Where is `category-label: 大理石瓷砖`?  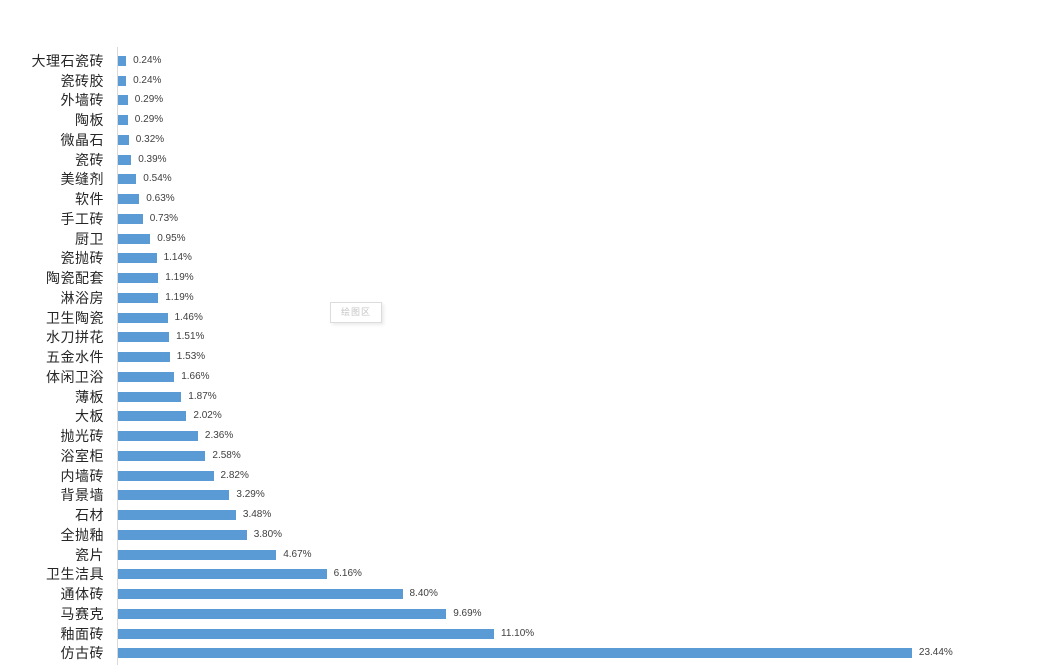 category-label: 大理石瓷砖 is located at coordinates (67, 60).